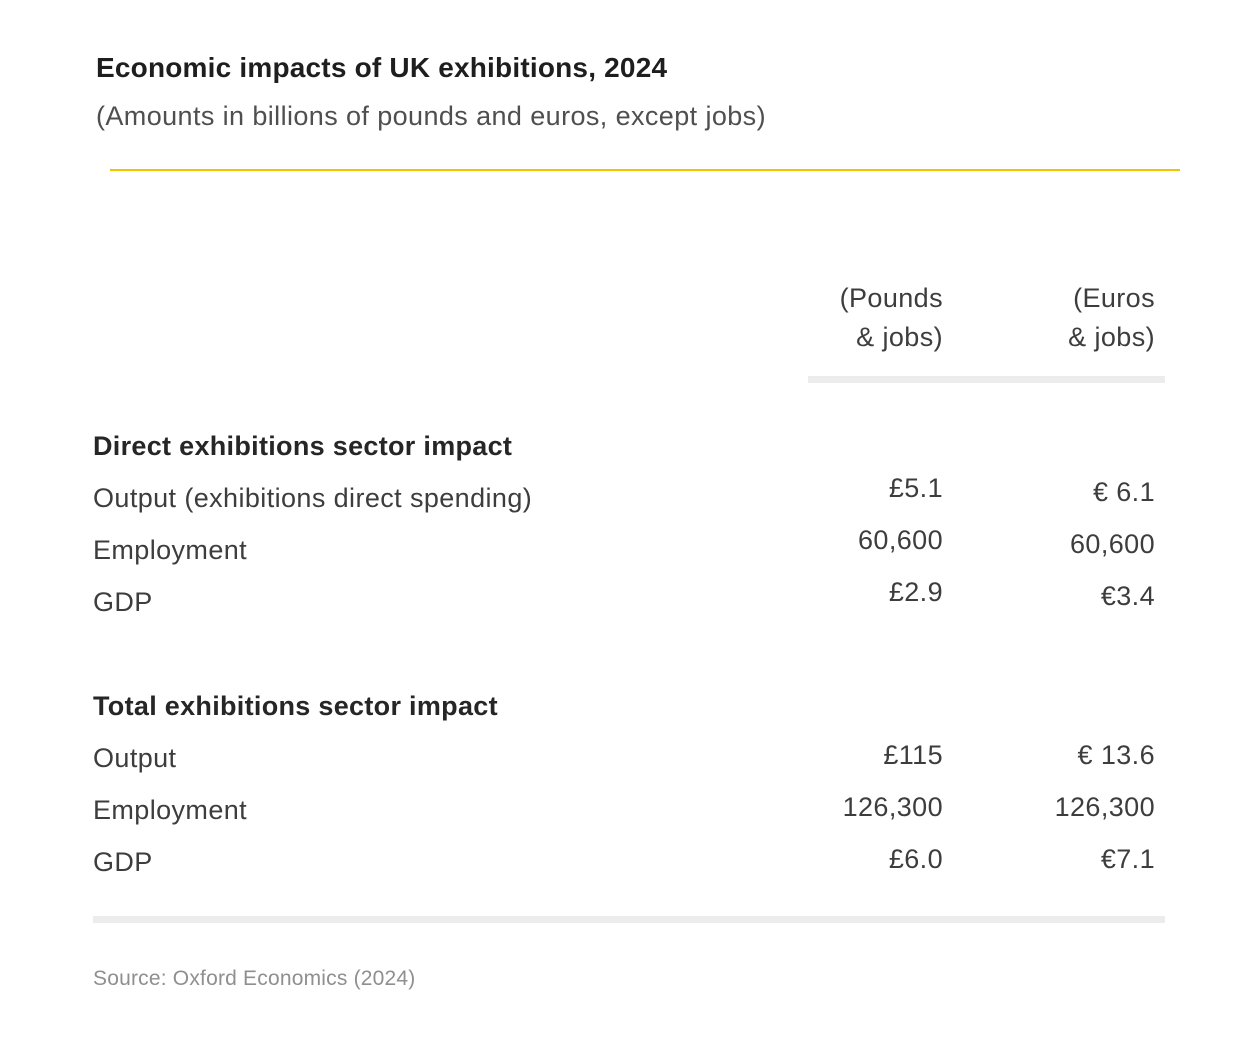  Describe the element at coordinates (1116, 754) in the screenshot. I see `euros-value: € 13.6` at that location.